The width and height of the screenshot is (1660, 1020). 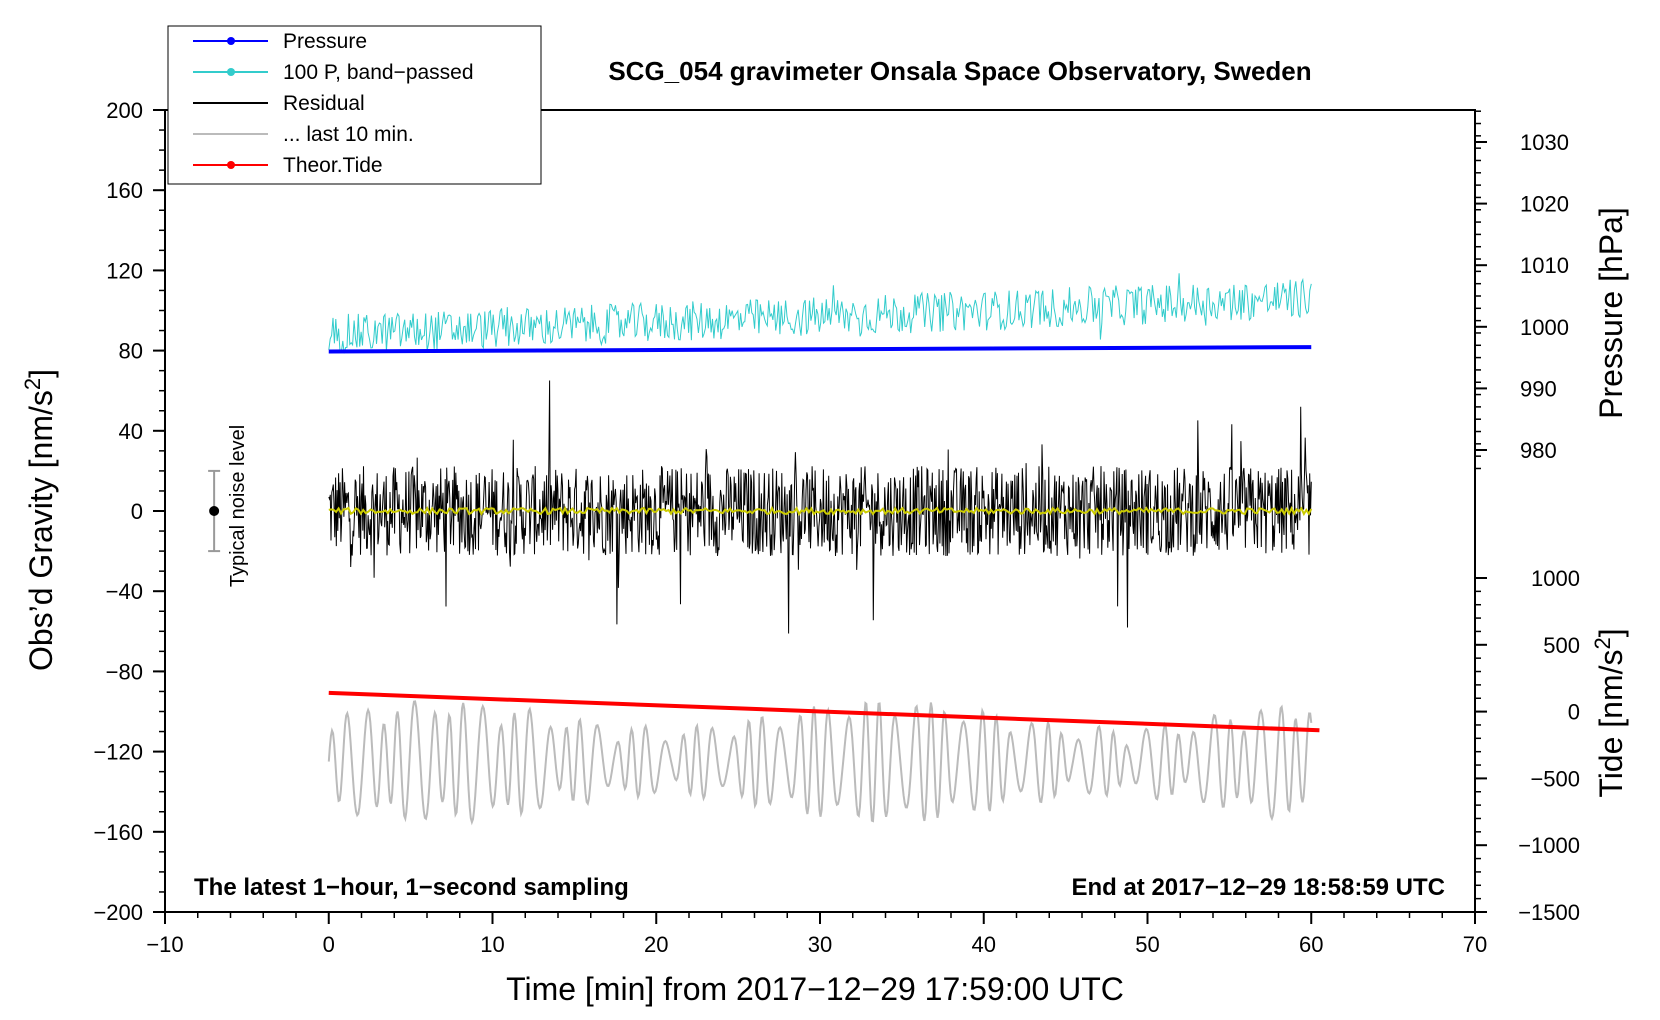 I want to click on y-axis-title-left: Obs’d Gravity [nm/s2], so click(x=39, y=520).